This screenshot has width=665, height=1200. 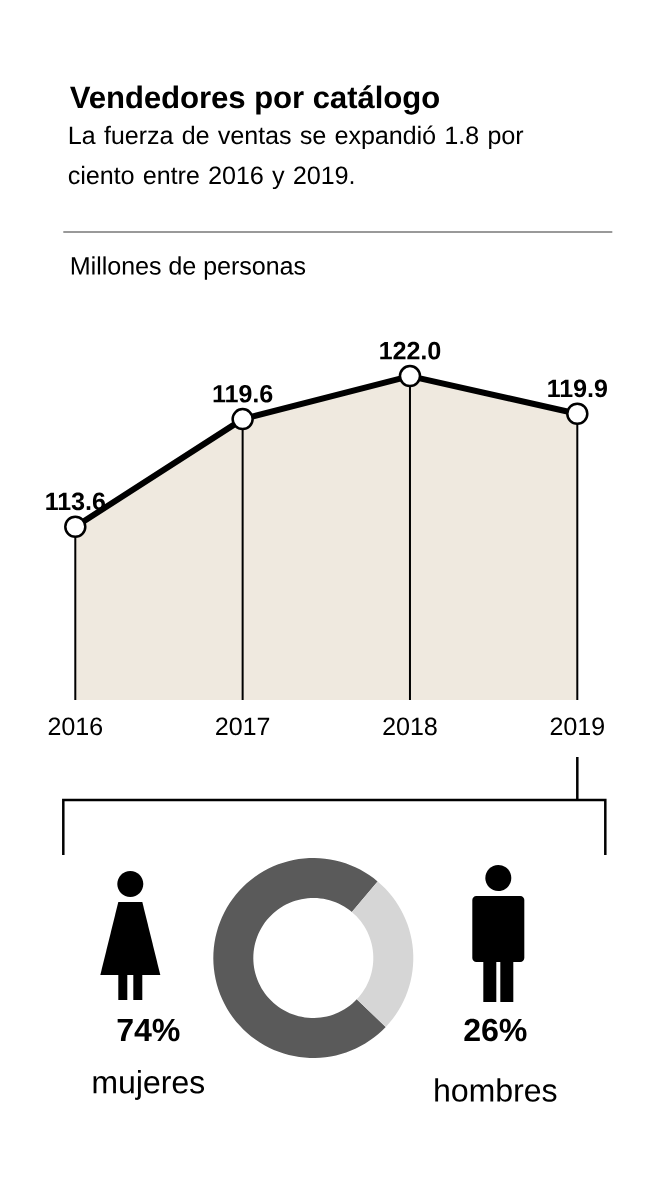 I want to click on x-tick-label: 2018, so click(x=410, y=726).